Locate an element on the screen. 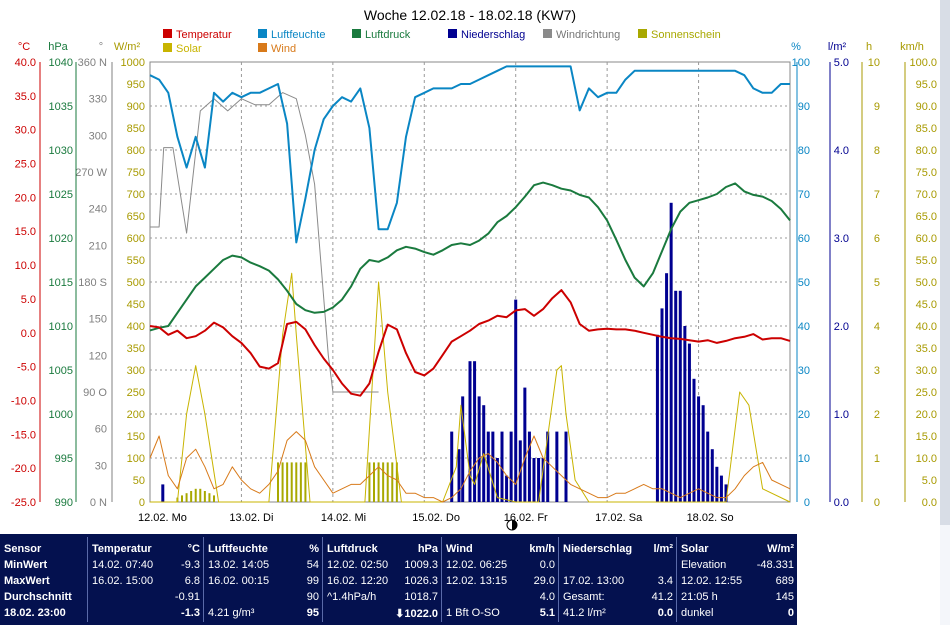 The image size is (950, 625). sun-marker-icon is located at coordinates (512, 525).